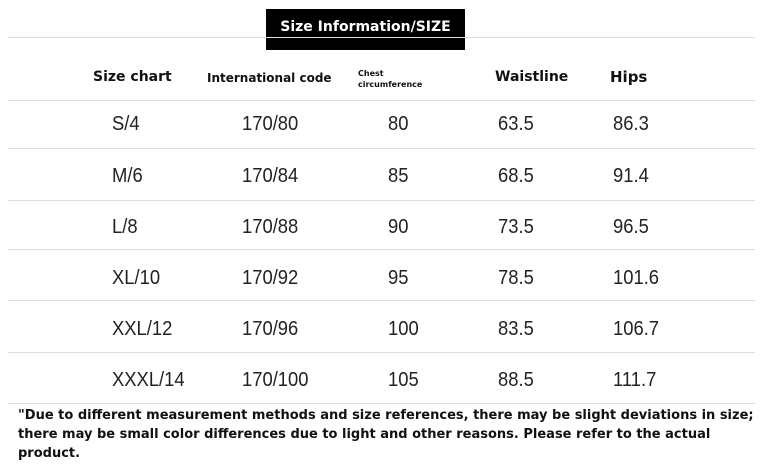 The width and height of the screenshot is (769, 465). I want to click on column-header: Chest circumference, so click(390, 79).